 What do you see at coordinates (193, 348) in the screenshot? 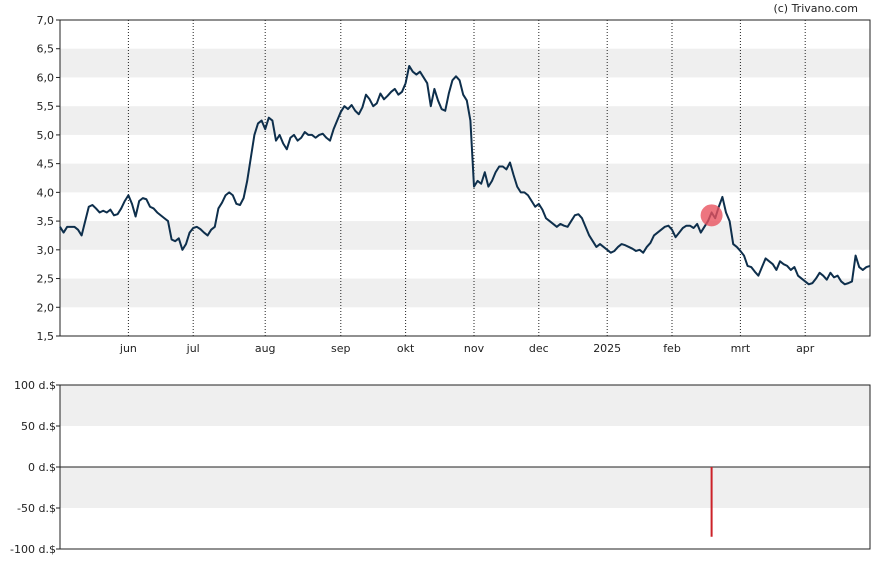
I see `x-tick-label: jul` at bounding box center [193, 348].